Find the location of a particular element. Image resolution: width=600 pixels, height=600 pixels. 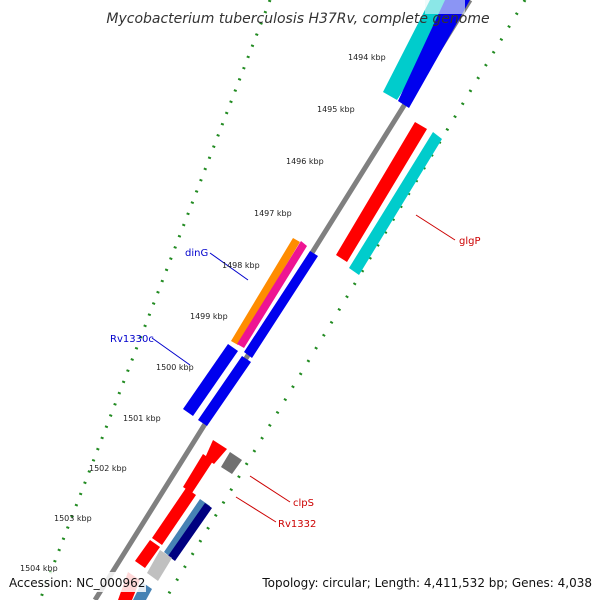

cds-dinG-orange is located at coordinates (265, 291).